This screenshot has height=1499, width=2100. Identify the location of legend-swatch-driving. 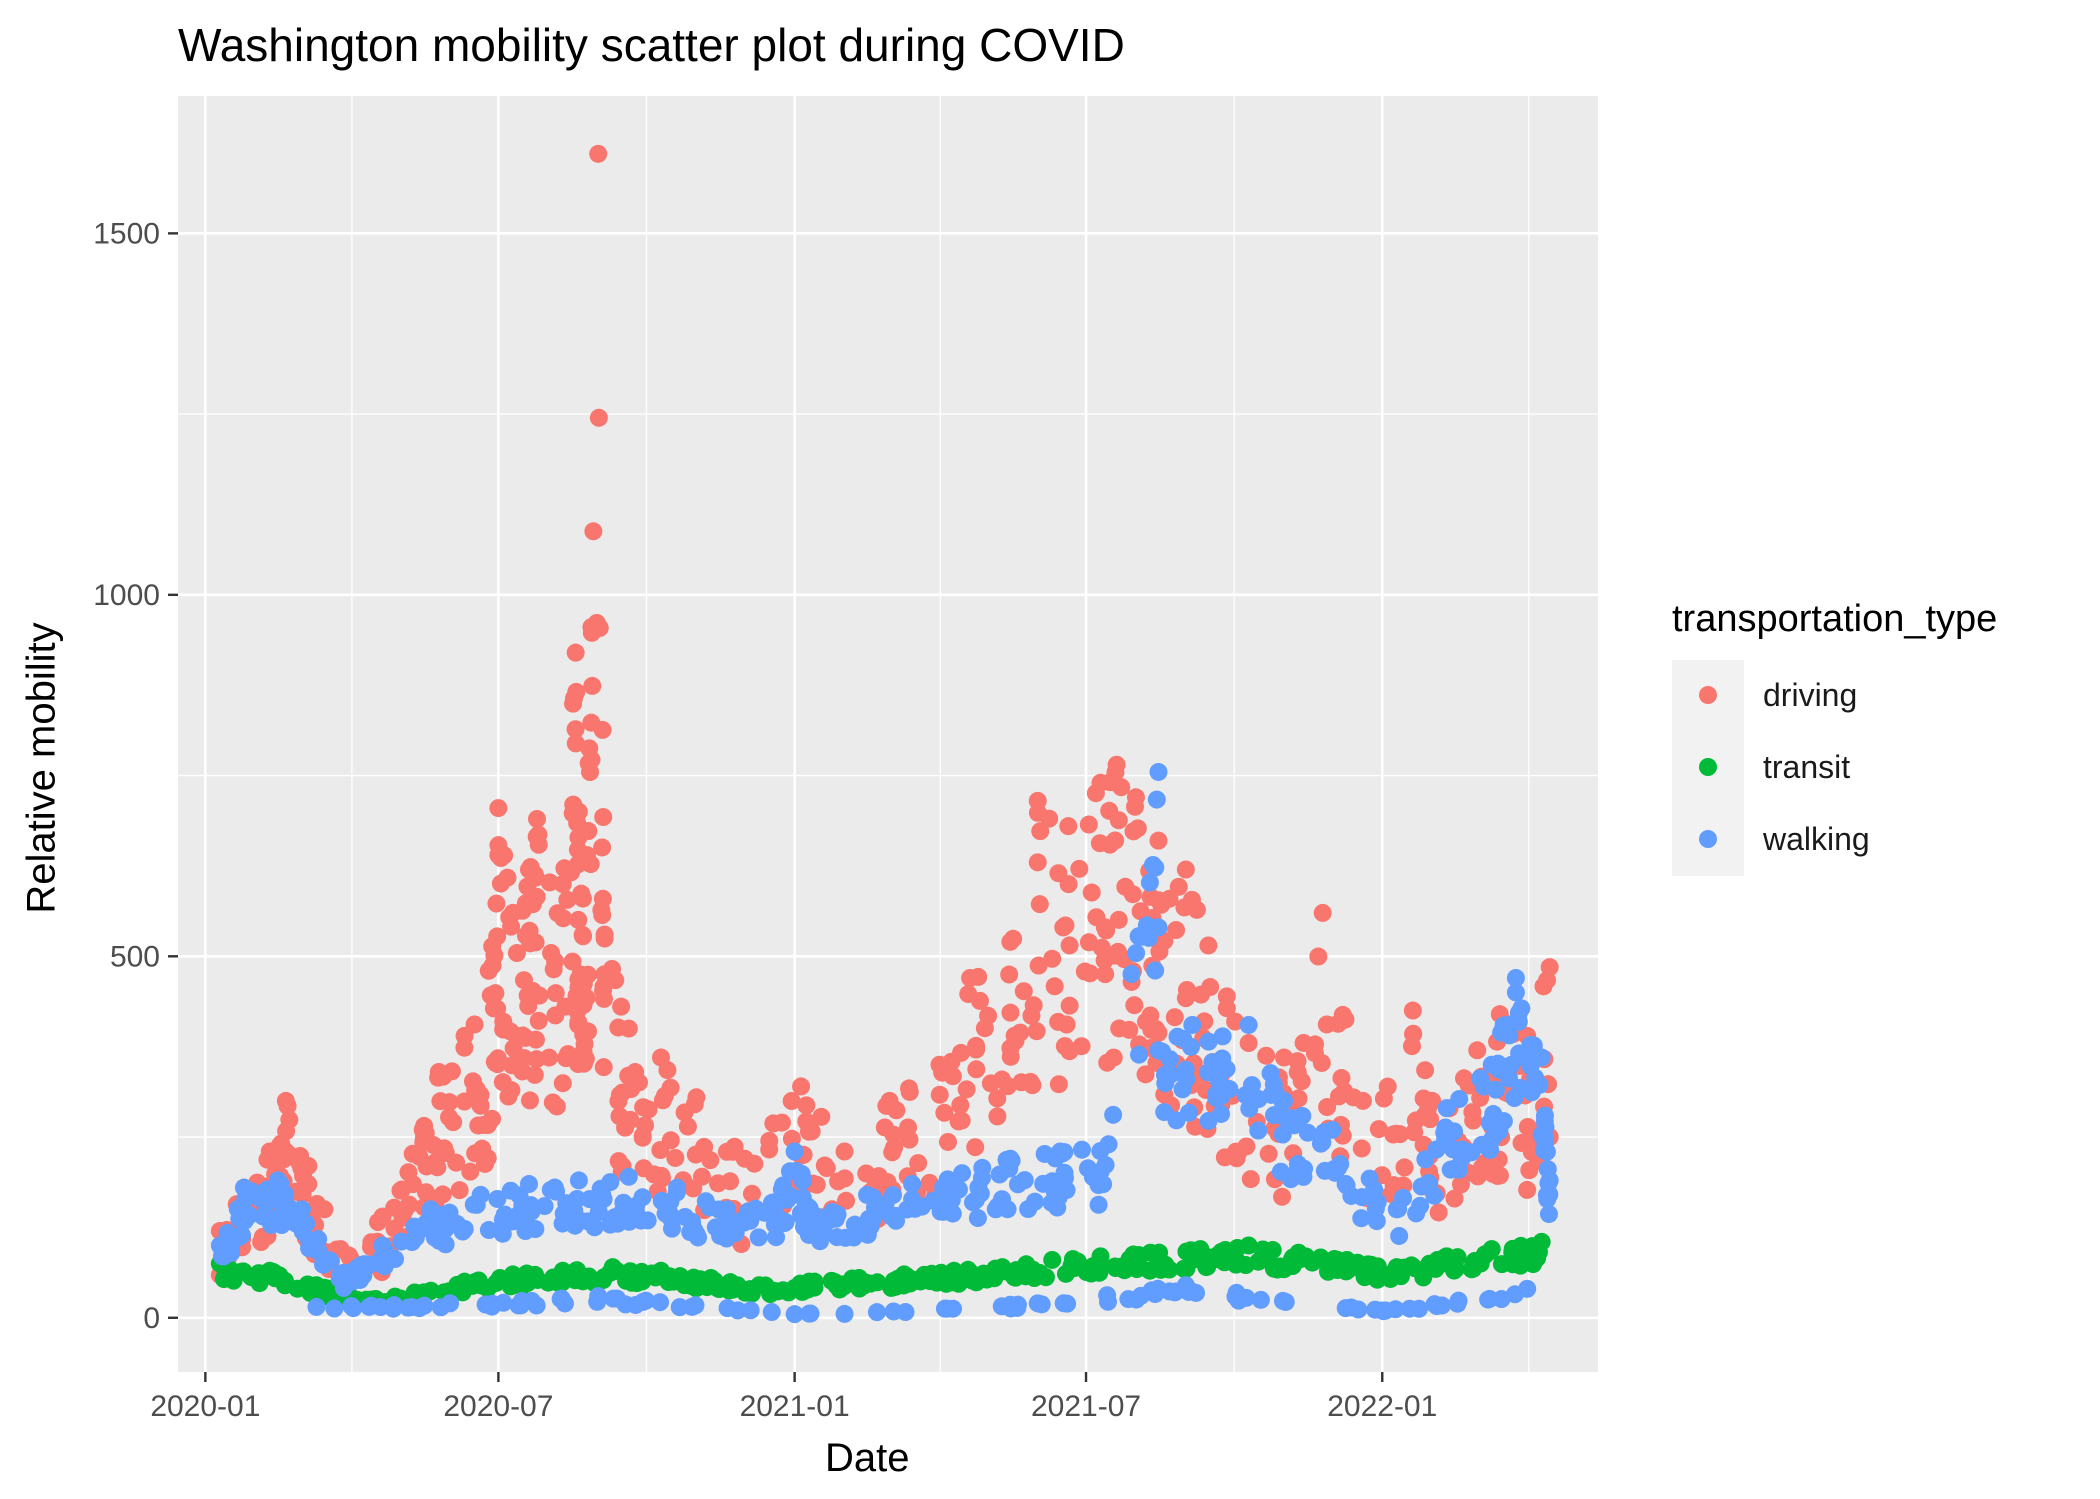
(1708, 695).